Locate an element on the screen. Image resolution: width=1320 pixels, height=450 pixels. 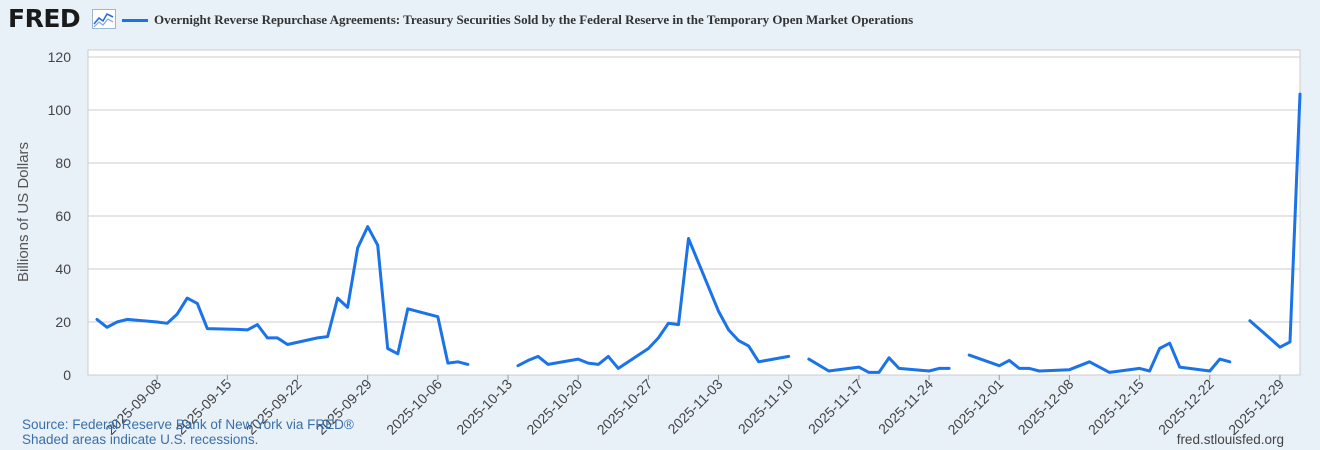
x-tick-label: 2025-11-17 is located at coordinates (835, 406).